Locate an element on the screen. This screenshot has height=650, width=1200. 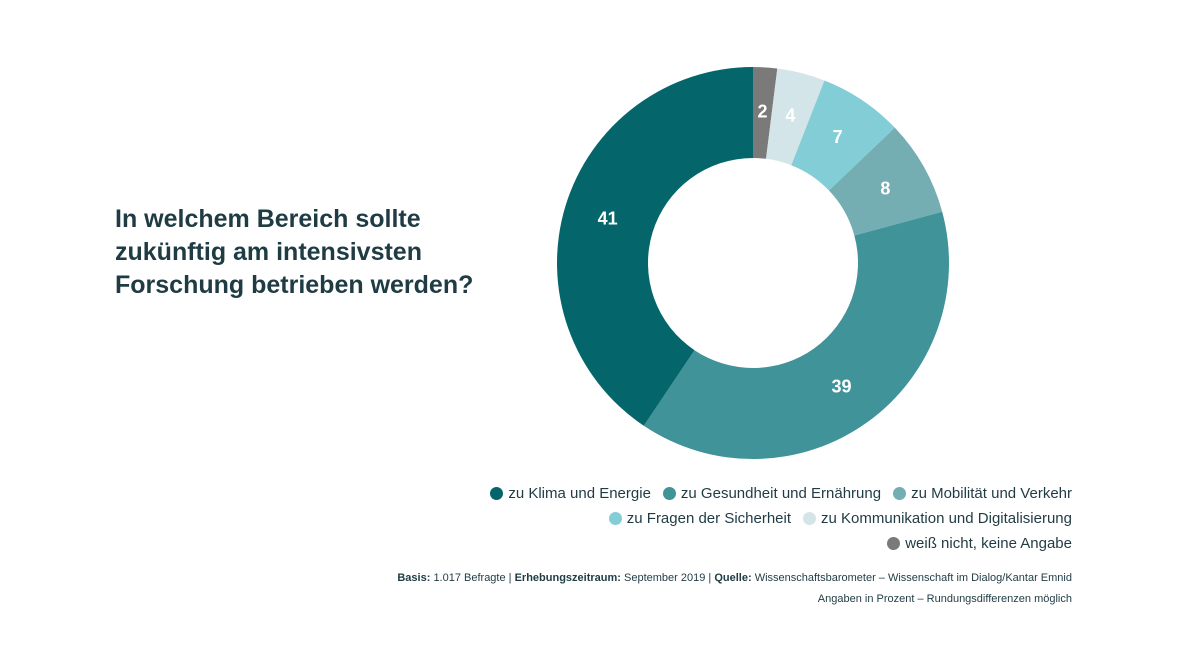
period-label: Erhebungszeitraum: is located at coordinates (567, 578).